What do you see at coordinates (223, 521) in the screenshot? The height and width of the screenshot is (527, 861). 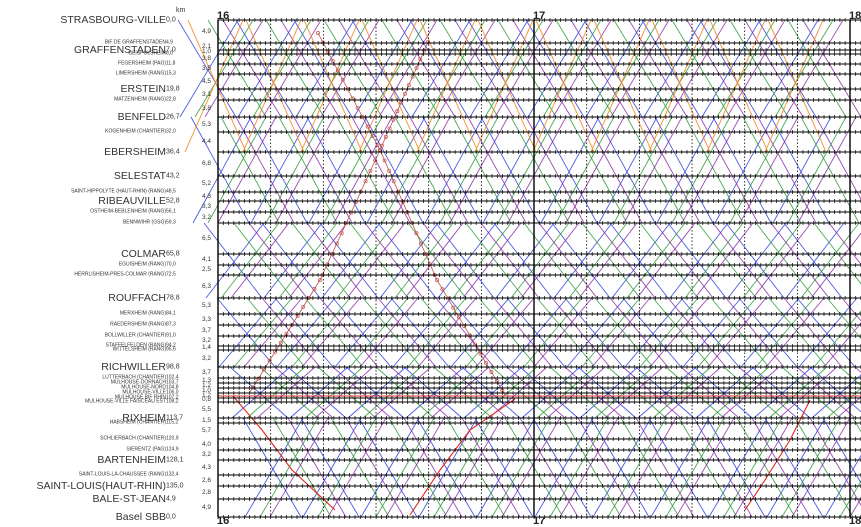 I see `hour-label-16-bottom: 16` at bounding box center [223, 521].